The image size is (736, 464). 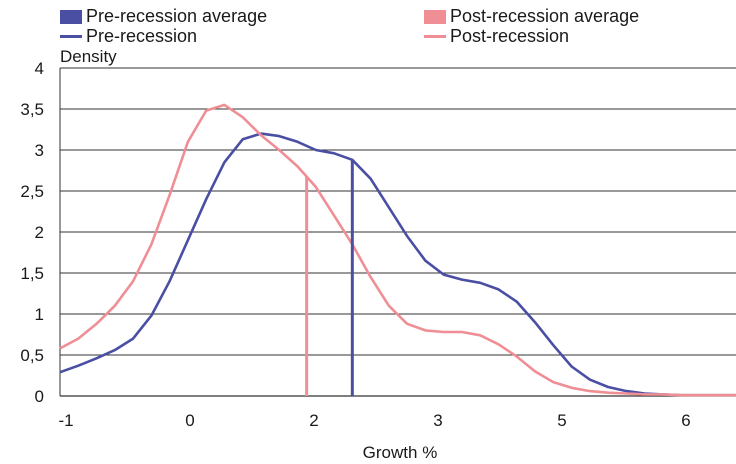 What do you see at coordinates (71, 36) in the screenshot?
I see `legend-swatch-pre` at bounding box center [71, 36].